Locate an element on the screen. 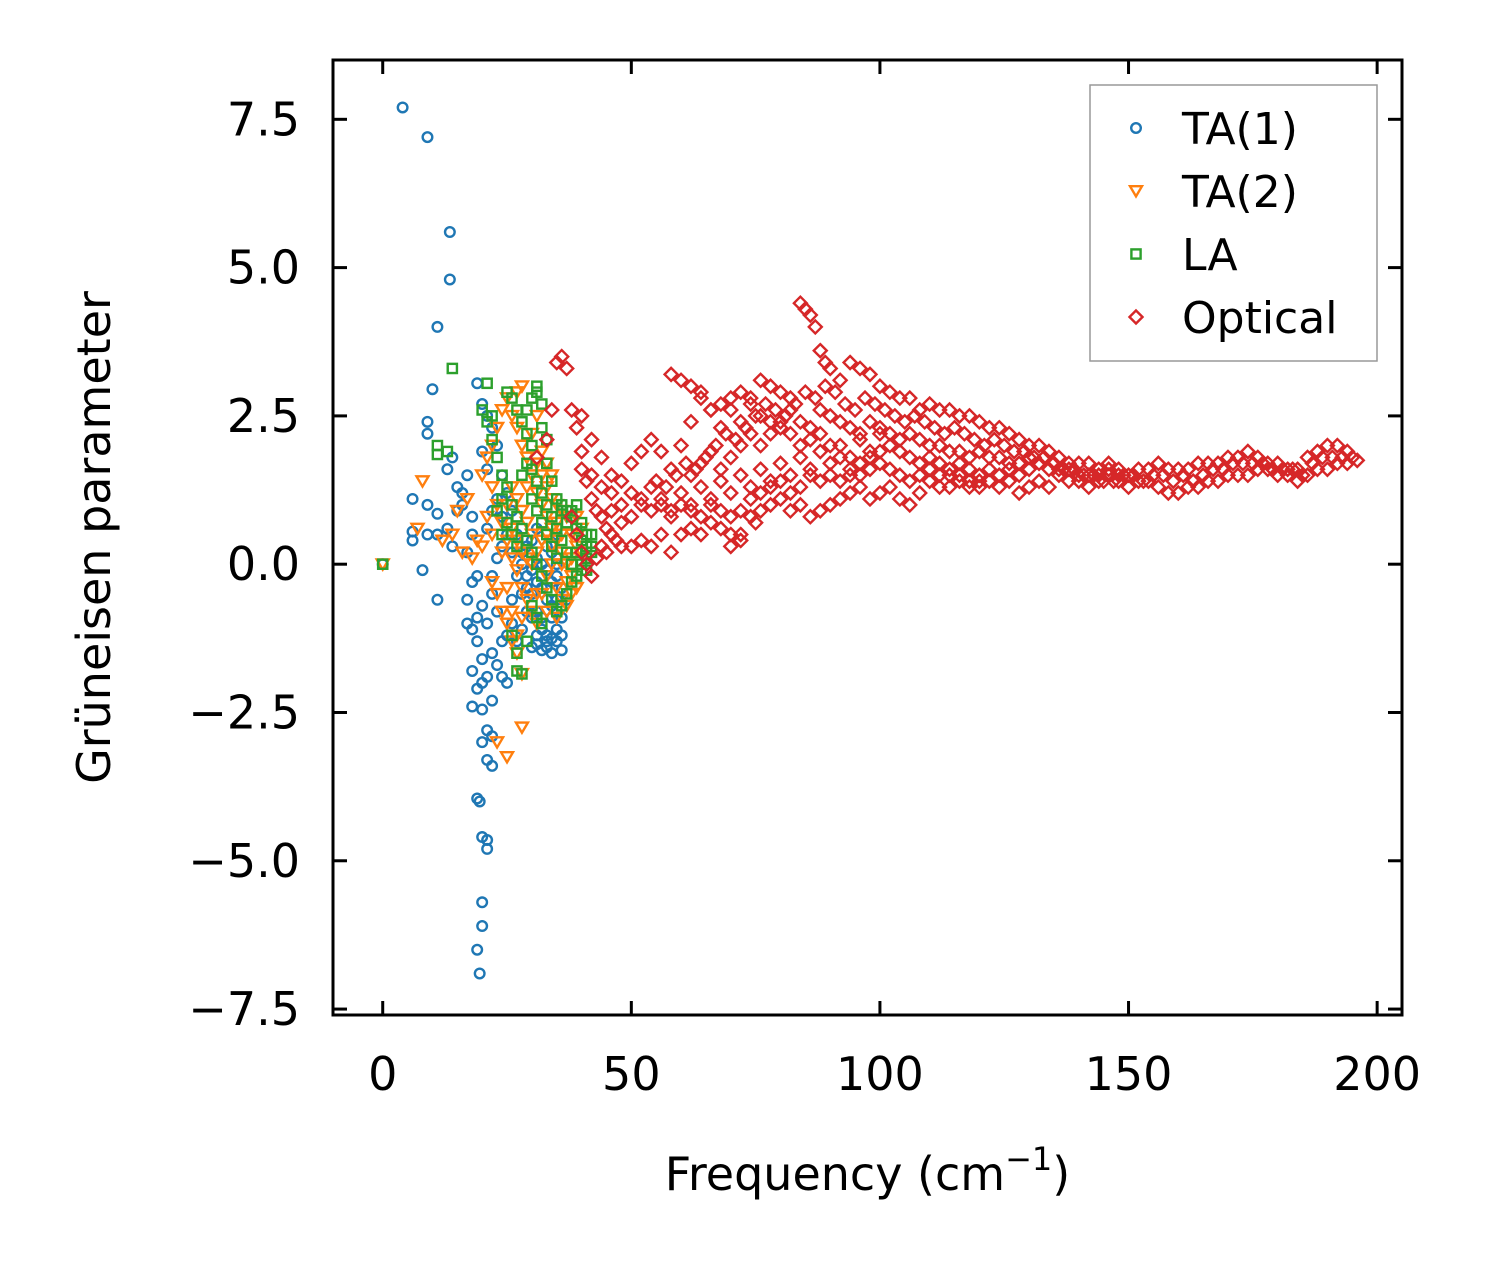  x-tick-label: 50 is located at coordinates (631, 1074).